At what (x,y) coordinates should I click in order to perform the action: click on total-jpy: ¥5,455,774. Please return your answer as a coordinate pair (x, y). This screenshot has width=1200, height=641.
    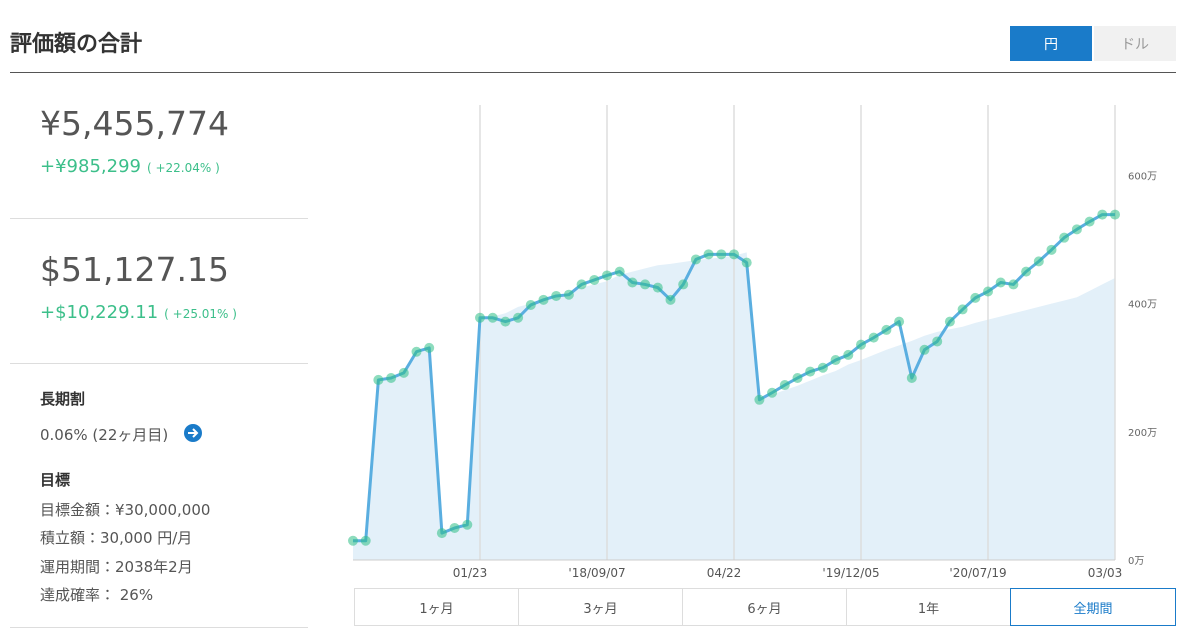
    Looking at the image, I should click on (134, 123).